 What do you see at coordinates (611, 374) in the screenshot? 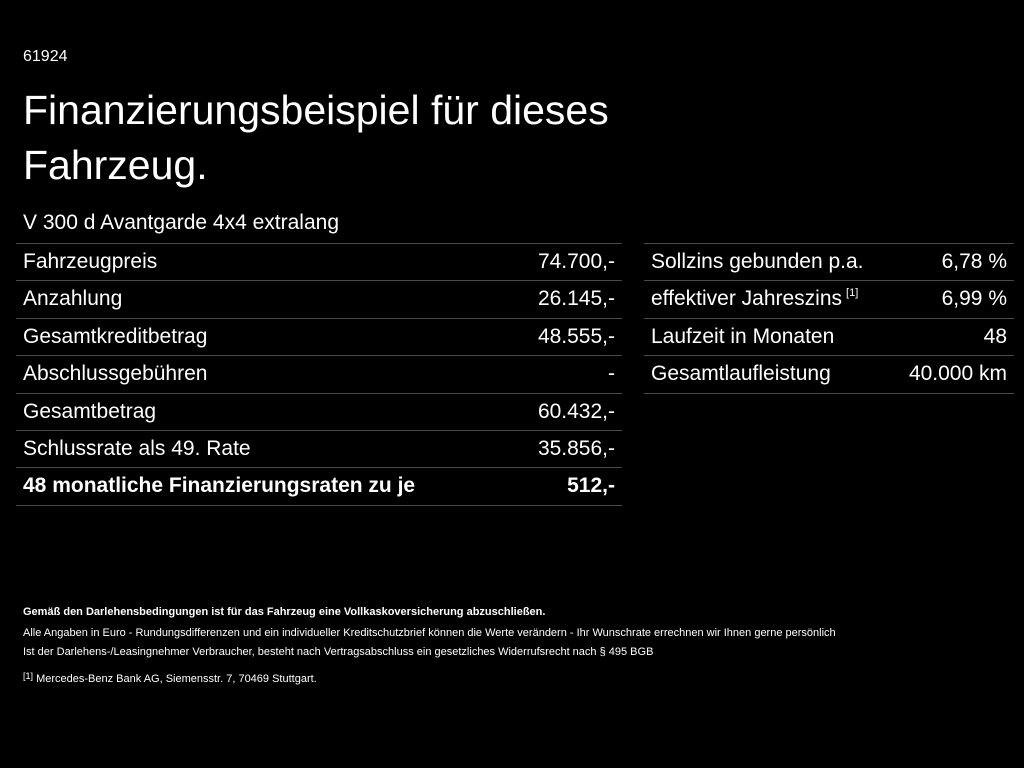
I see `row-value: -` at bounding box center [611, 374].